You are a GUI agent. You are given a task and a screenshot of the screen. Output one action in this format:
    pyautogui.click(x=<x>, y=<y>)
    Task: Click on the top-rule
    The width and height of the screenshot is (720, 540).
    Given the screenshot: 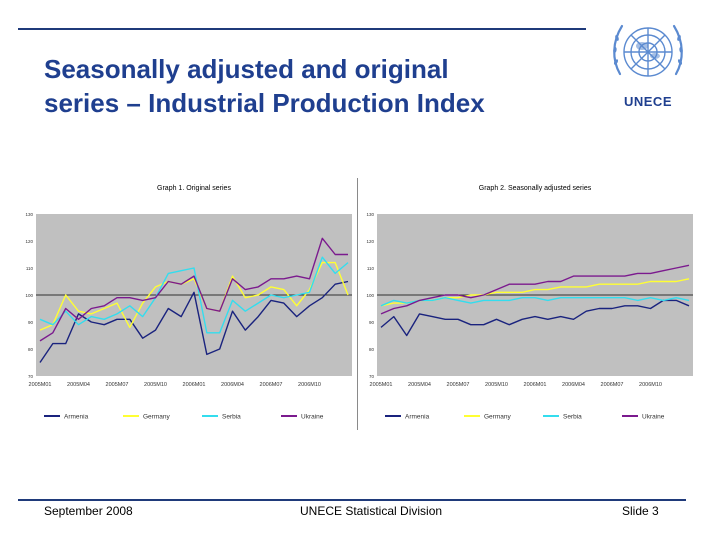 What is the action you would take?
    pyautogui.click(x=302, y=29)
    